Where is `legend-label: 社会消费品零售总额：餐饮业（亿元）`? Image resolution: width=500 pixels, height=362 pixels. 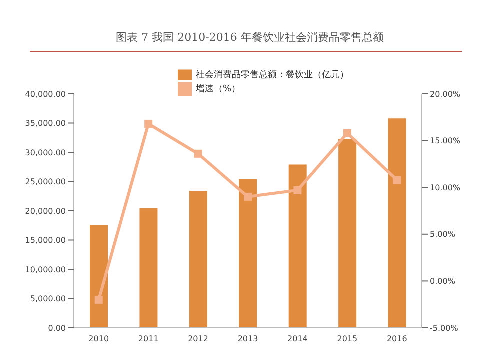 legend-label: 社会消费品零售总额：餐饮业（亿元） is located at coordinates (272, 75).